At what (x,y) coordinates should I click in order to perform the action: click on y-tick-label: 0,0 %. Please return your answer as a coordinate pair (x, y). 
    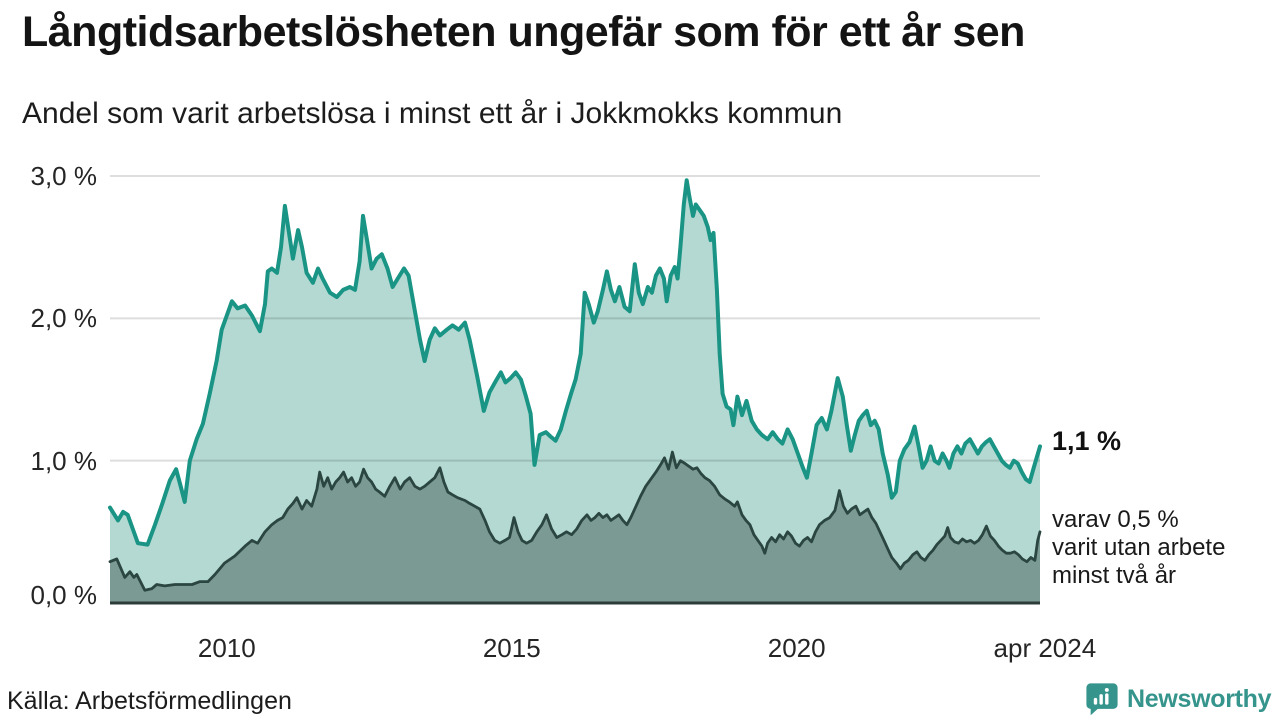
    Looking at the image, I should click on (64, 595).